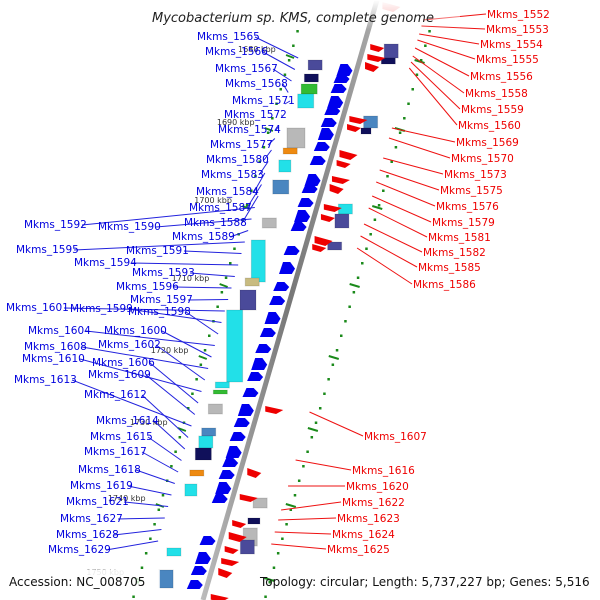 The height and width of the screenshot is (600, 600). What do you see at coordinates (215, 223) in the screenshot?
I see `forward-gene-label: Mkms_1588` at bounding box center [215, 223].